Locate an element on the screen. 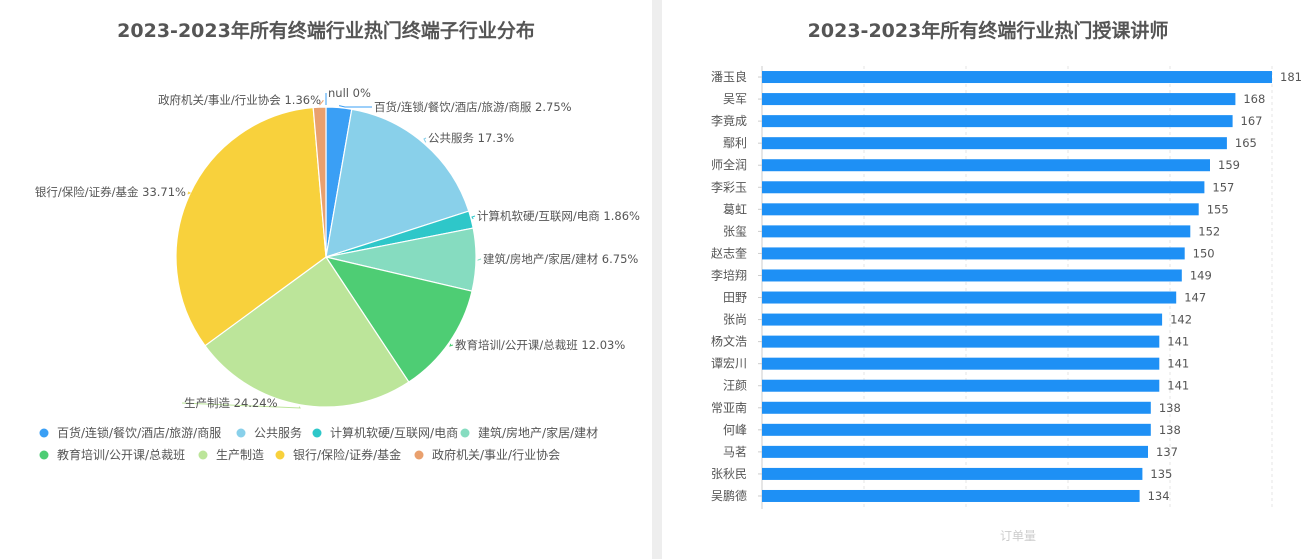  y-tick-label: 杨文浩 is located at coordinates (729, 341).